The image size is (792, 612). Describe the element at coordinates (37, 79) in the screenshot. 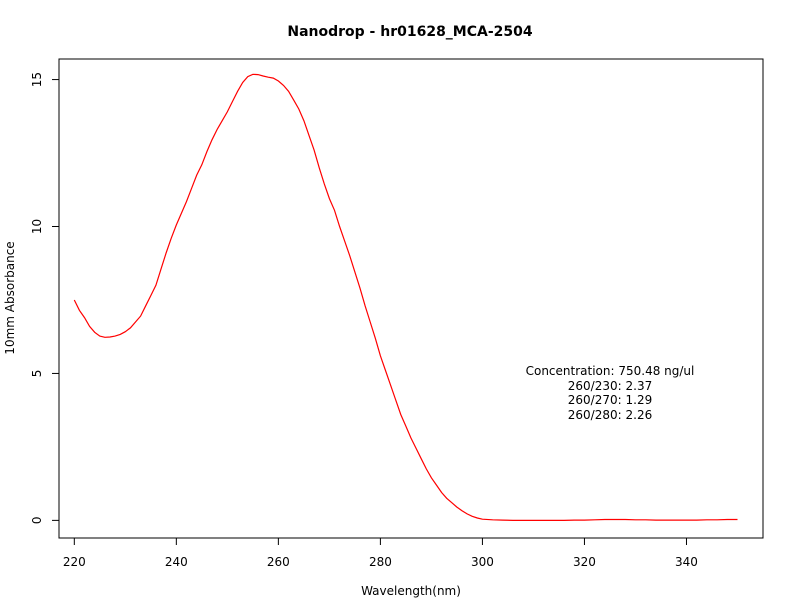

I see `y-tick-label: 15` at that location.